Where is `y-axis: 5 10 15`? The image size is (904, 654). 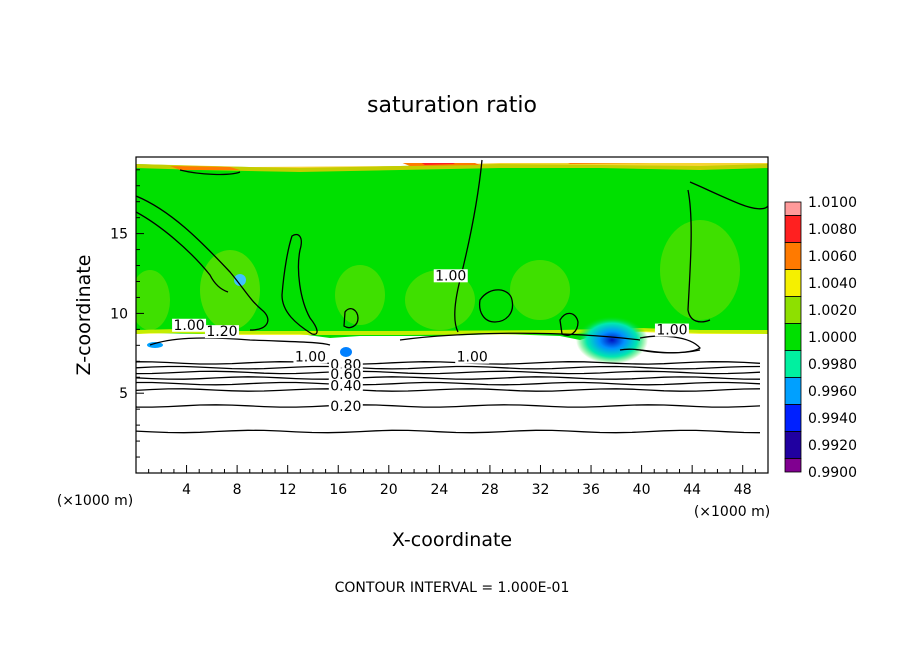
y-axis: 5 10 15 is located at coordinates (127, 313).